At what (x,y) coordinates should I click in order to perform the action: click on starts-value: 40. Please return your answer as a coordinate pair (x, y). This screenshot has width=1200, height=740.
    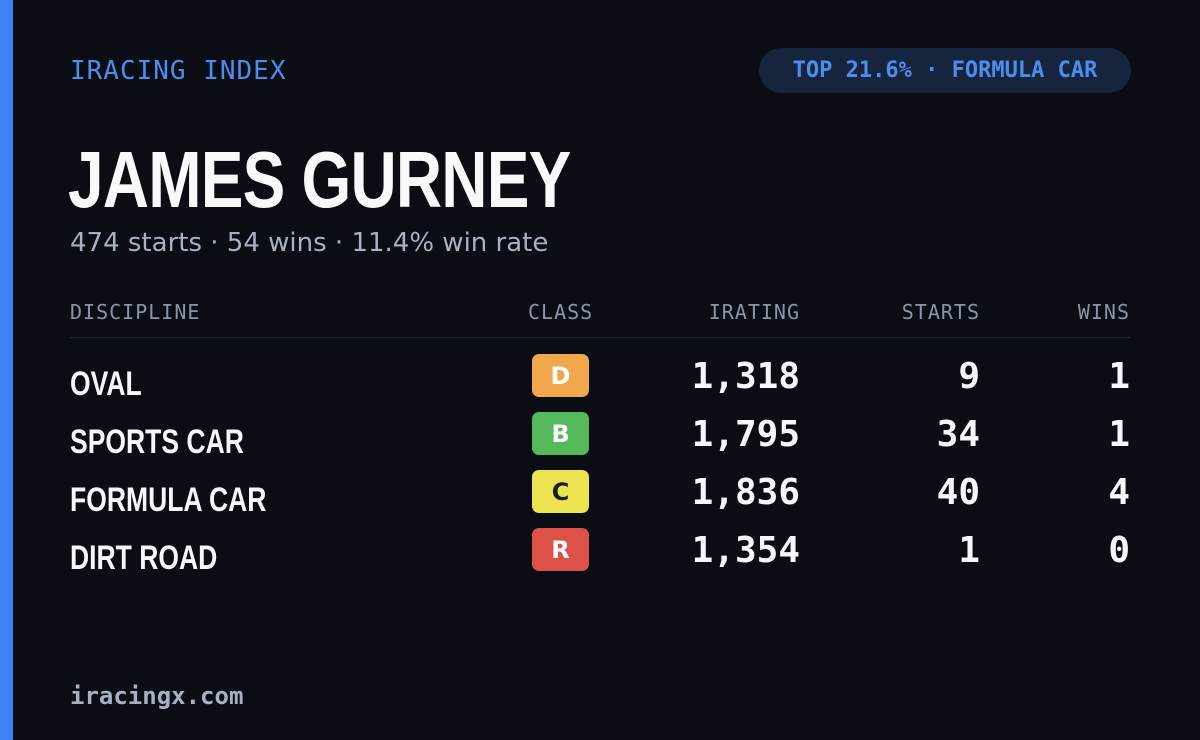
    Looking at the image, I should click on (958, 492).